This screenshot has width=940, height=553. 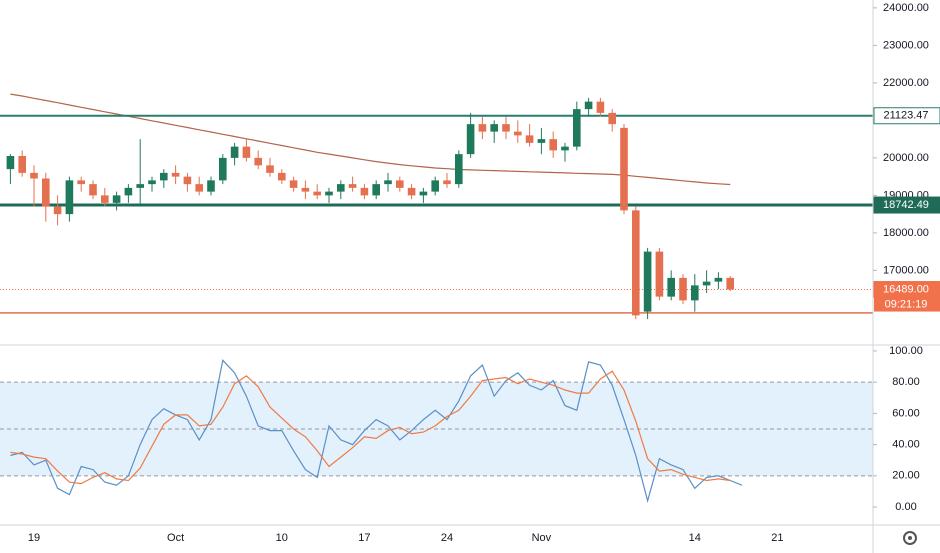 I want to click on gear-center, so click(x=910, y=538).